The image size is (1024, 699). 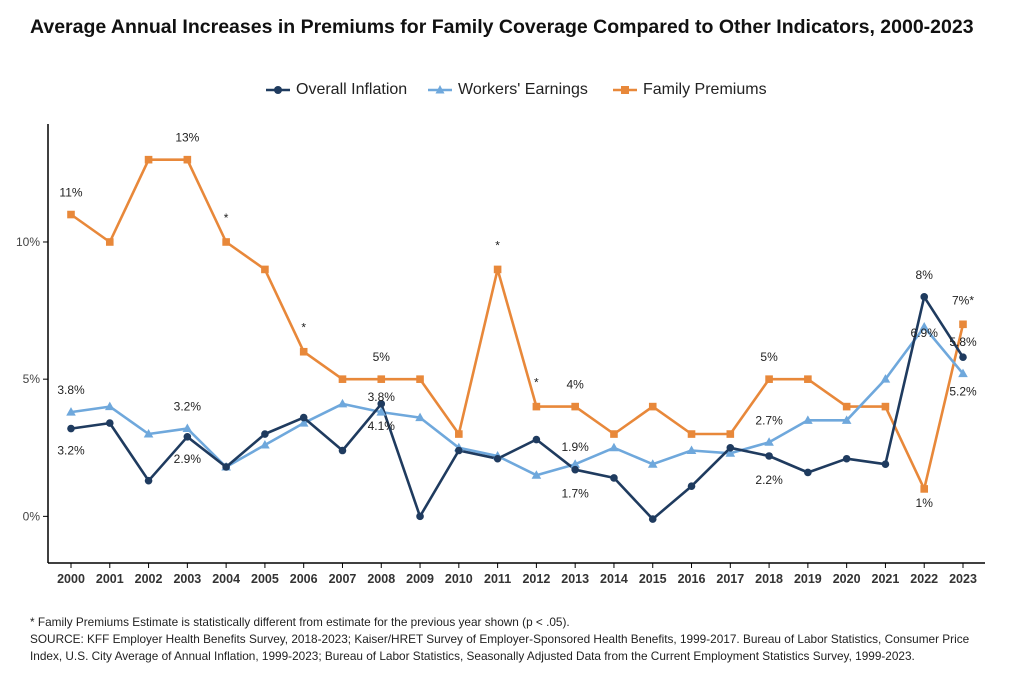 What do you see at coordinates (381, 579) in the screenshot?
I see `x-tick-label: 2008` at bounding box center [381, 579].